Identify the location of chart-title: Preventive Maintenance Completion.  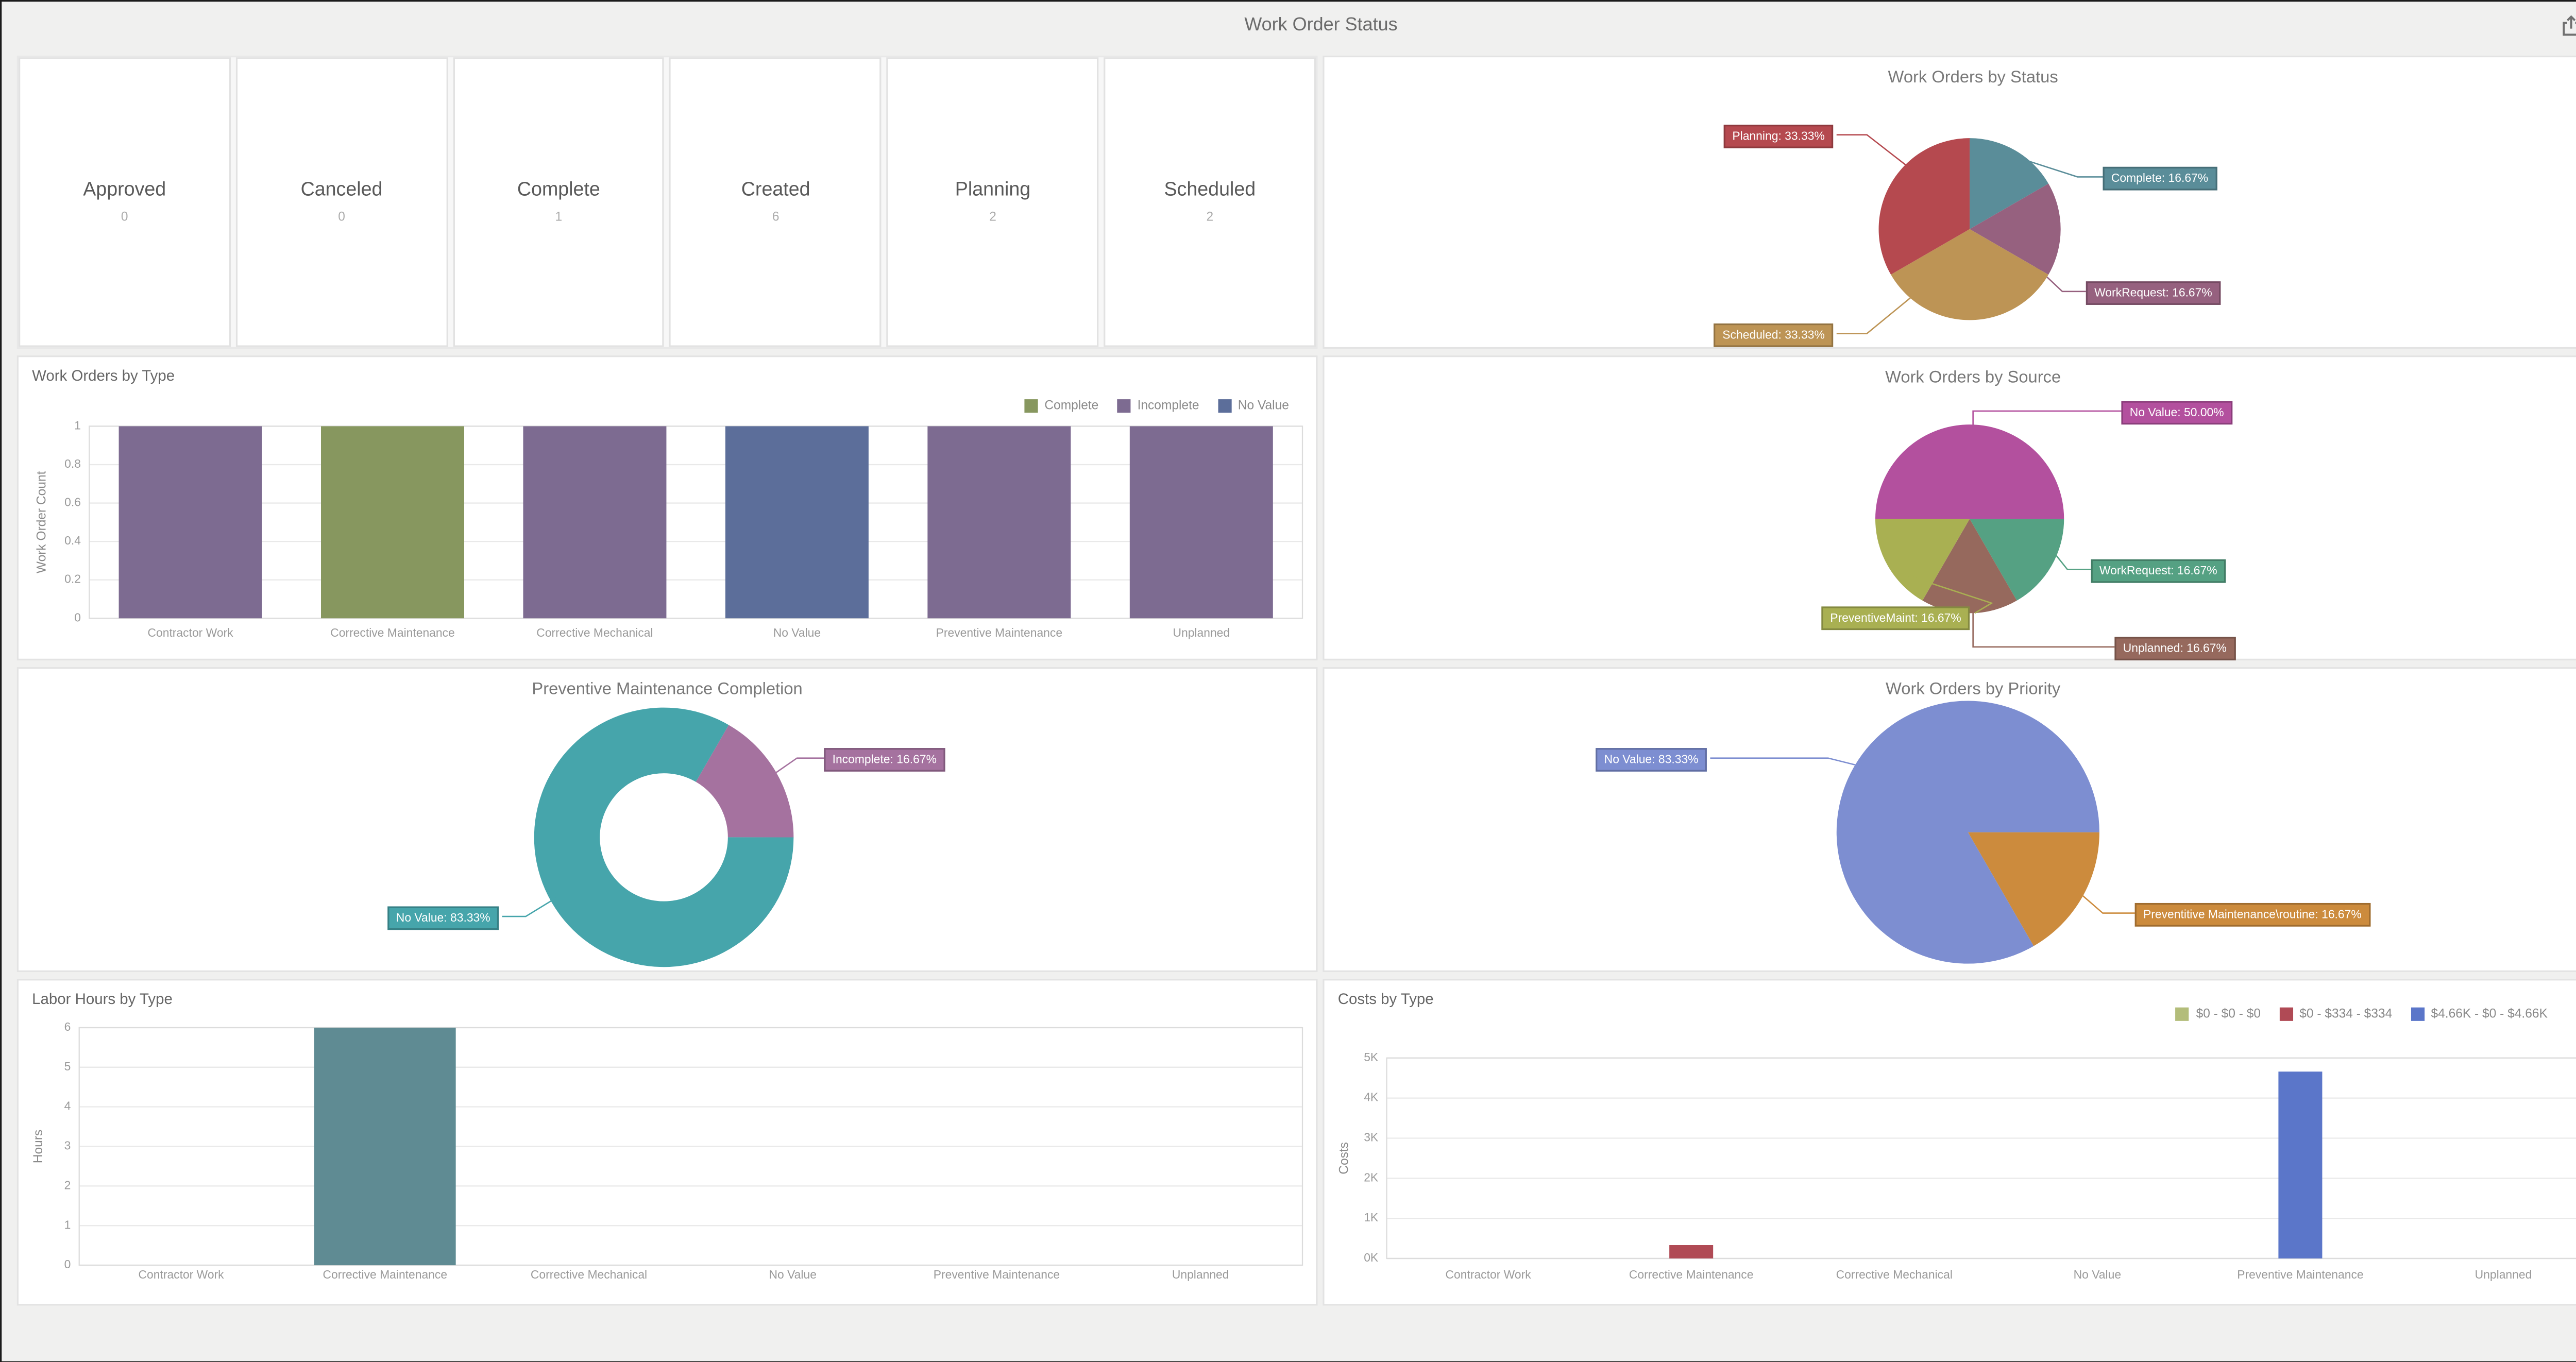
(667, 690).